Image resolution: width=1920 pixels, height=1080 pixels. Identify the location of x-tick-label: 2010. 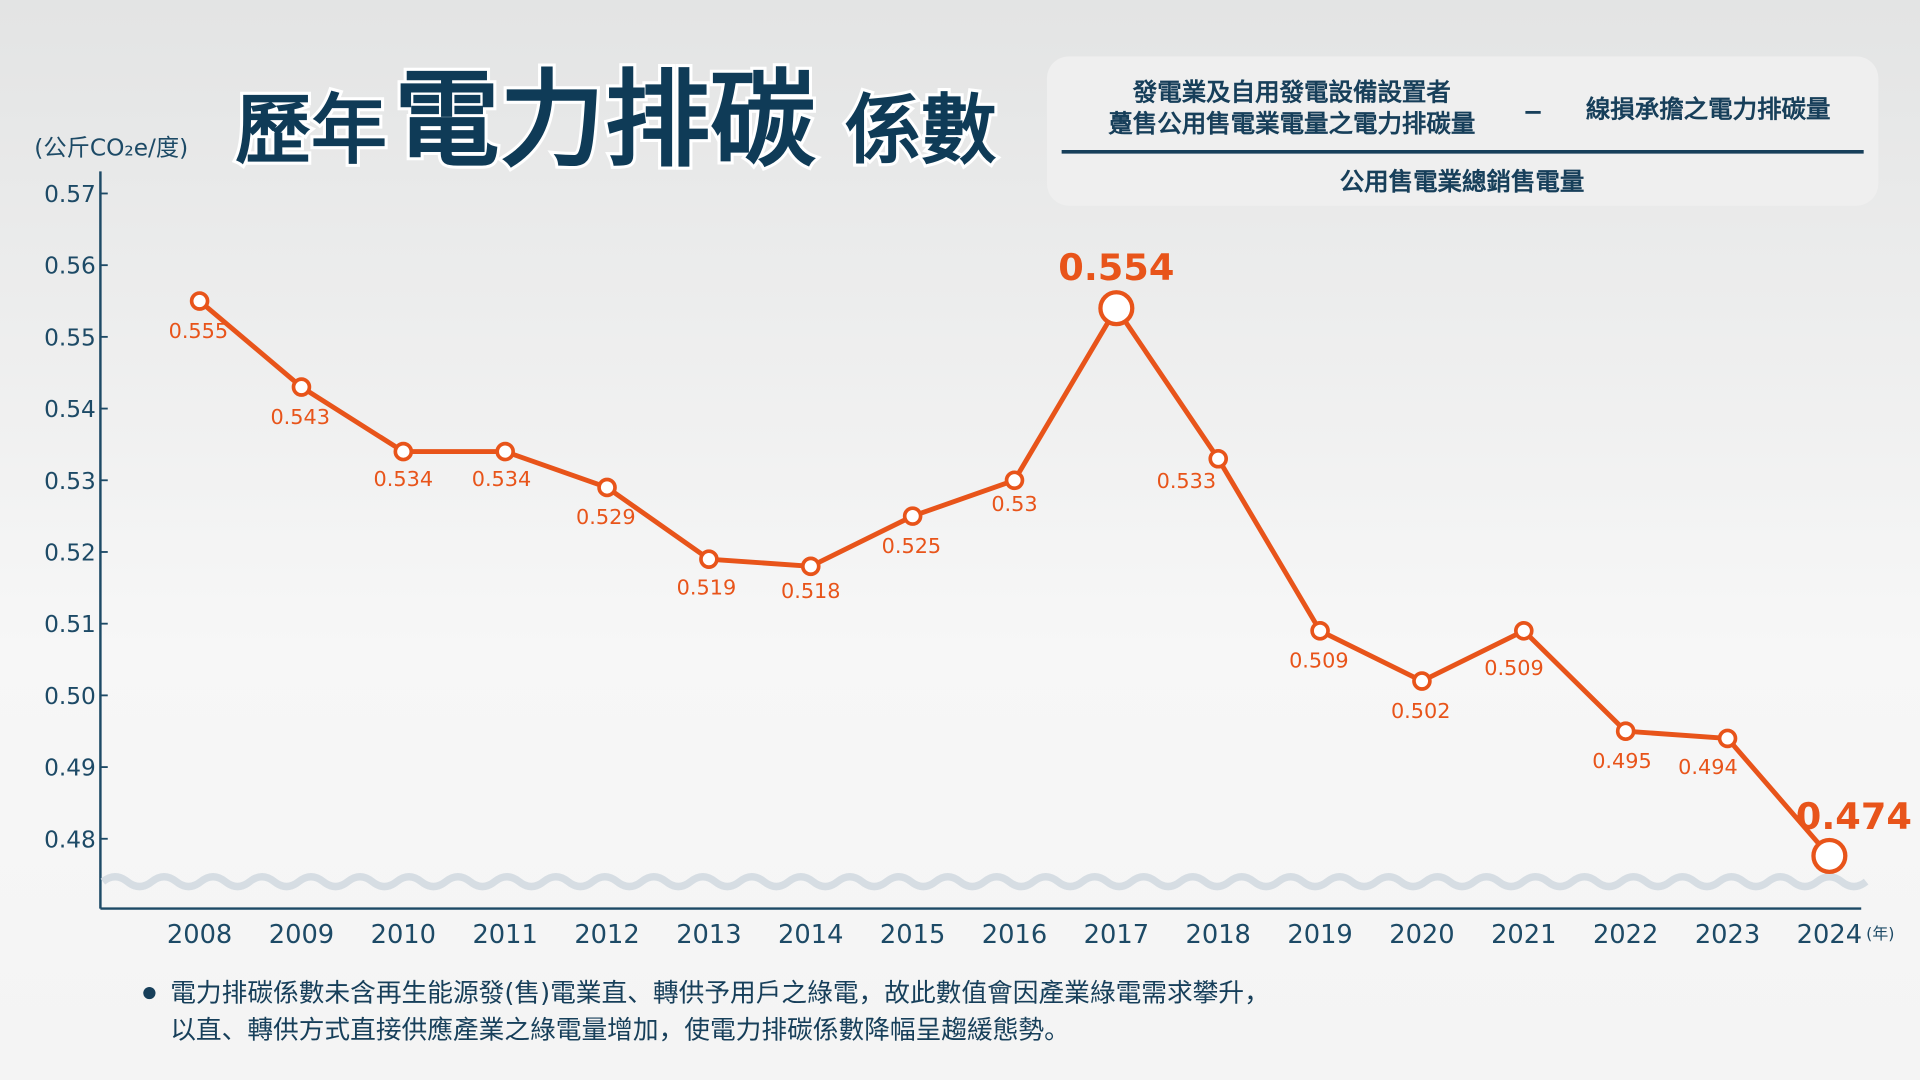
(403, 935).